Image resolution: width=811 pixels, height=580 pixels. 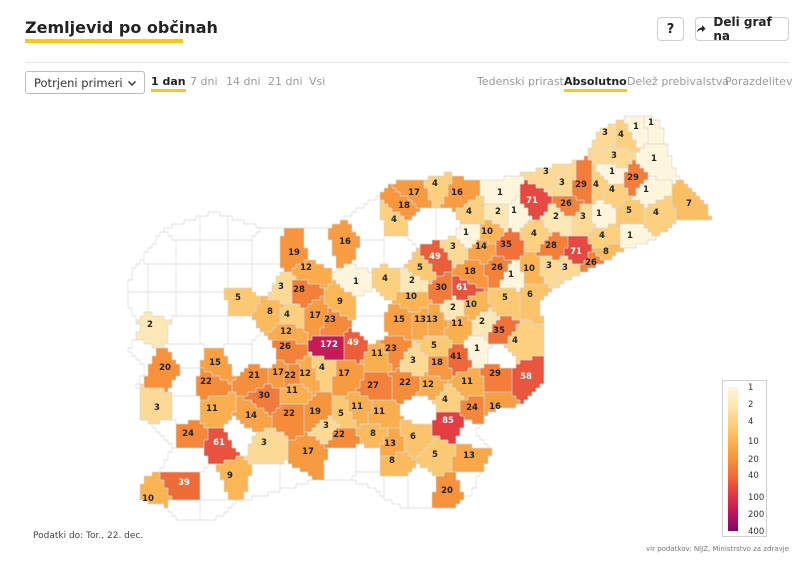 What do you see at coordinates (285, 81) in the screenshot?
I see `tab-21-dni: 21 dni` at bounding box center [285, 81].